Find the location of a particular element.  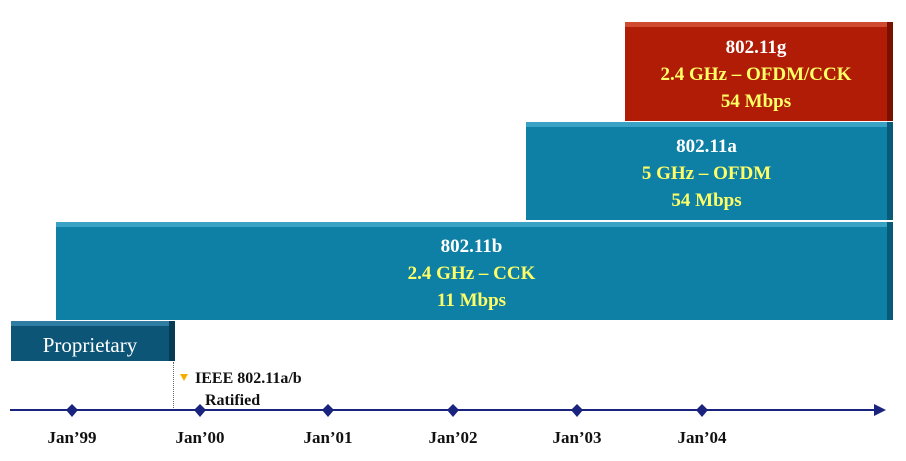

milestone-triangle-icon is located at coordinates (184, 377).